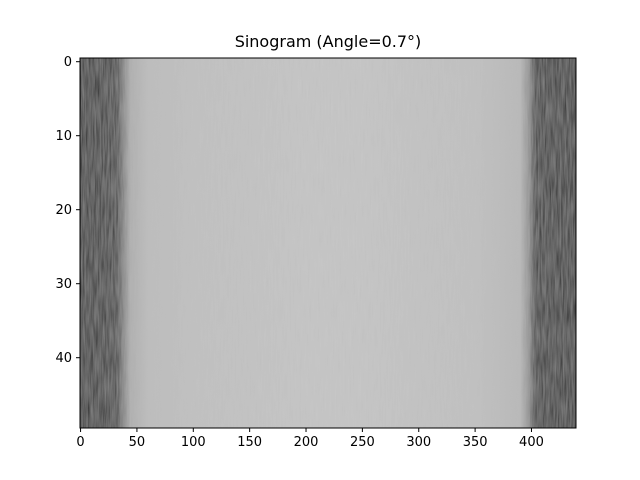 The height and width of the screenshot is (480, 640). What do you see at coordinates (68, 62) in the screenshot?
I see `y-tick-label: 0` at bounding box center [68, 62].